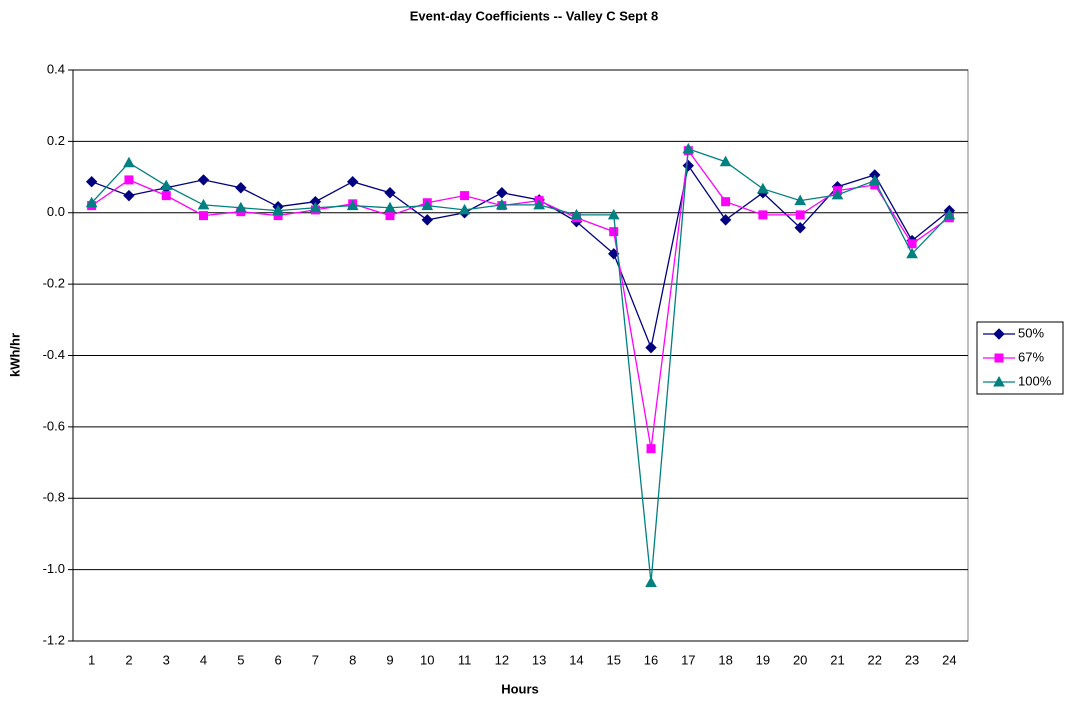 The width and height of the screenshot is (1070, 703). Describe the element at coordinates (502, 659) in the screenshot. I see `x-tick-label: 12` at that location.